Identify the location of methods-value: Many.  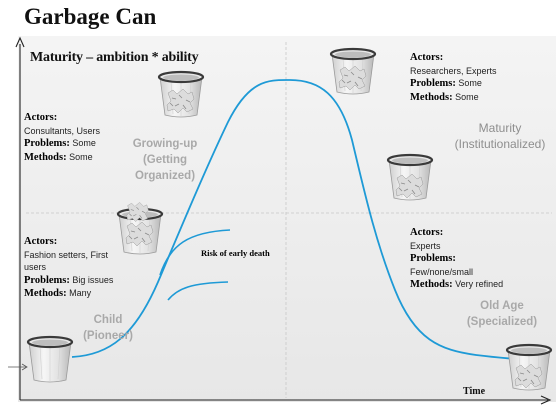
(80, 293).